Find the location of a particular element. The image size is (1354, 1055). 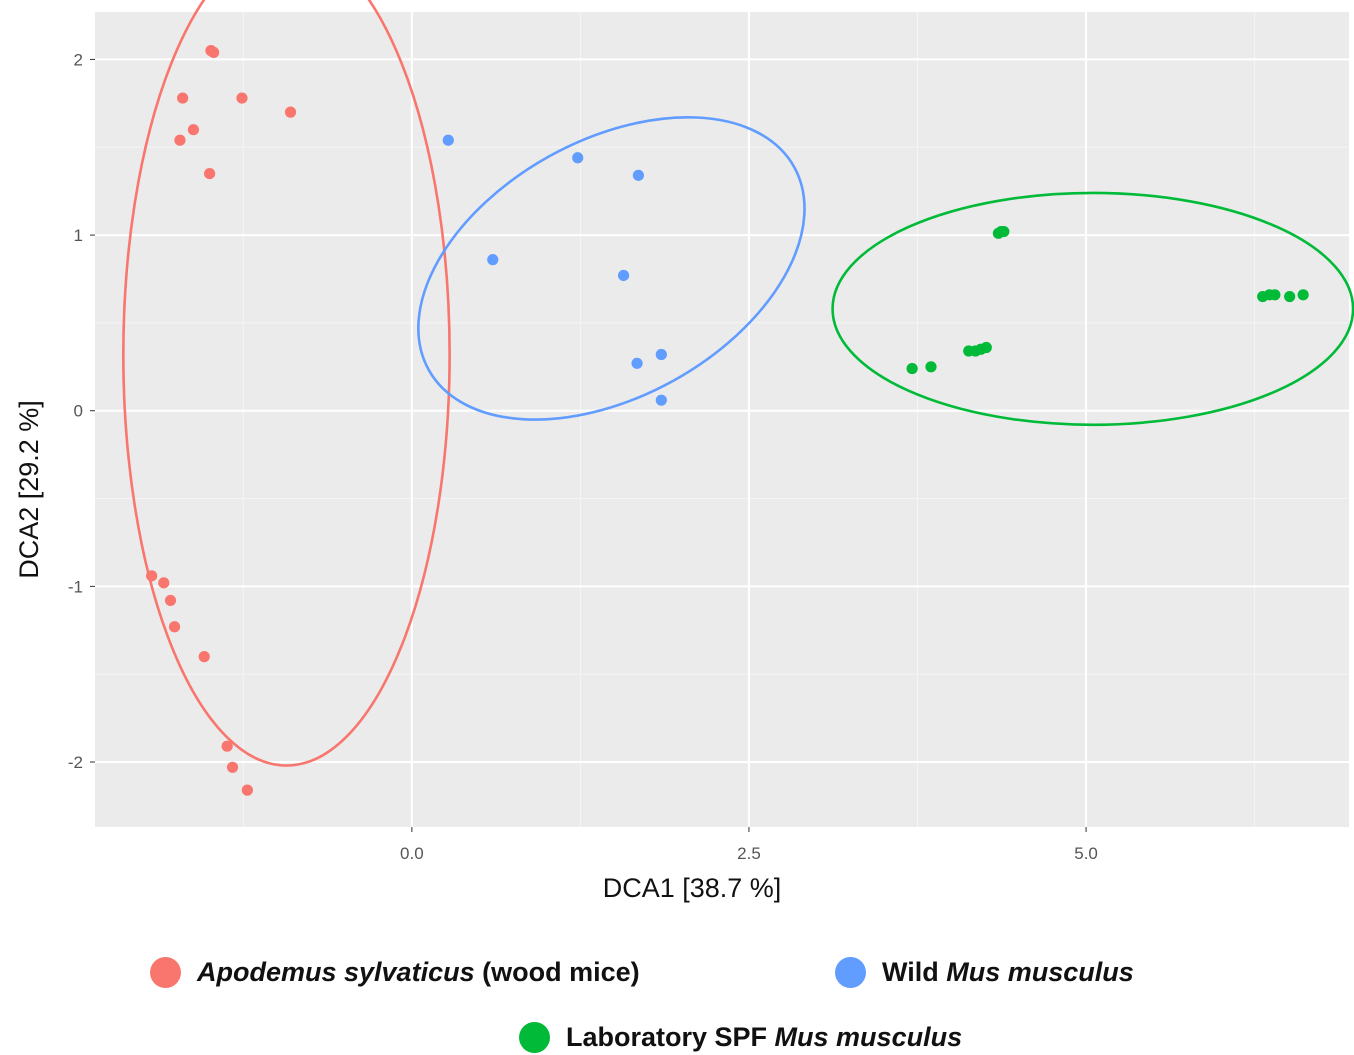

ellipse-wild-mus is located at coordinates (611, 268).